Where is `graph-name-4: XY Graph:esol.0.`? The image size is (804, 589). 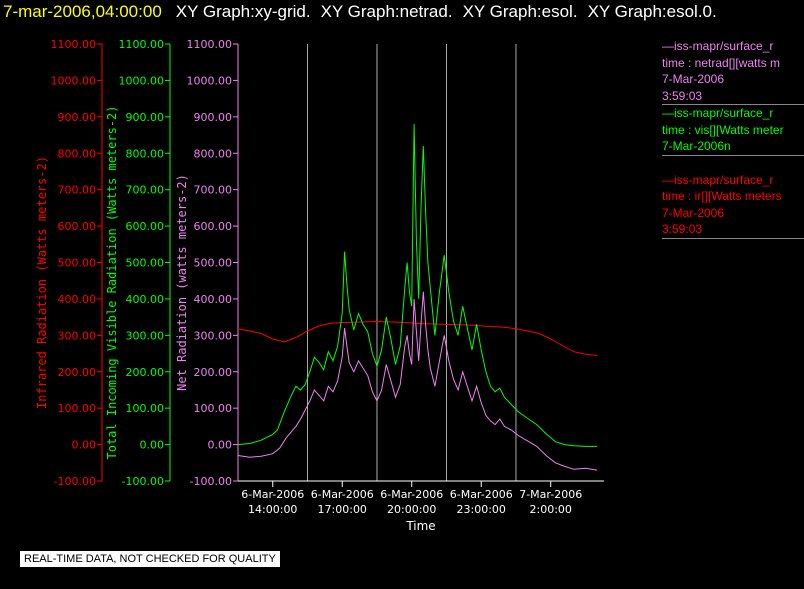
graph-name-4: XY Graph:esol.0. is located at coordinates (652, 11).